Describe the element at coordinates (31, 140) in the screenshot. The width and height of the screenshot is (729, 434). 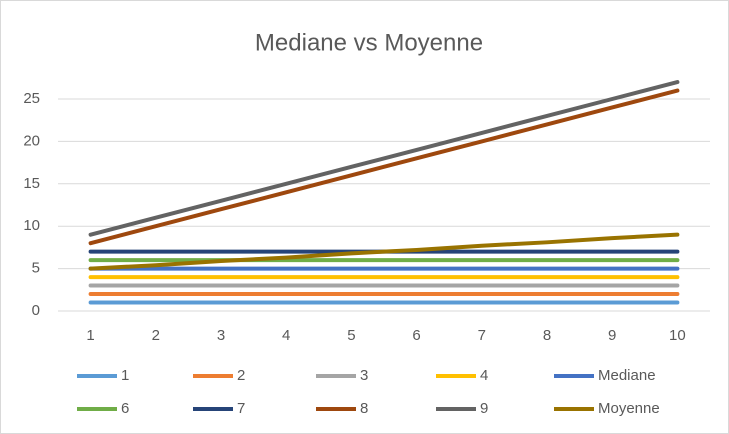
I see `y-tick-label: 20` at that location.